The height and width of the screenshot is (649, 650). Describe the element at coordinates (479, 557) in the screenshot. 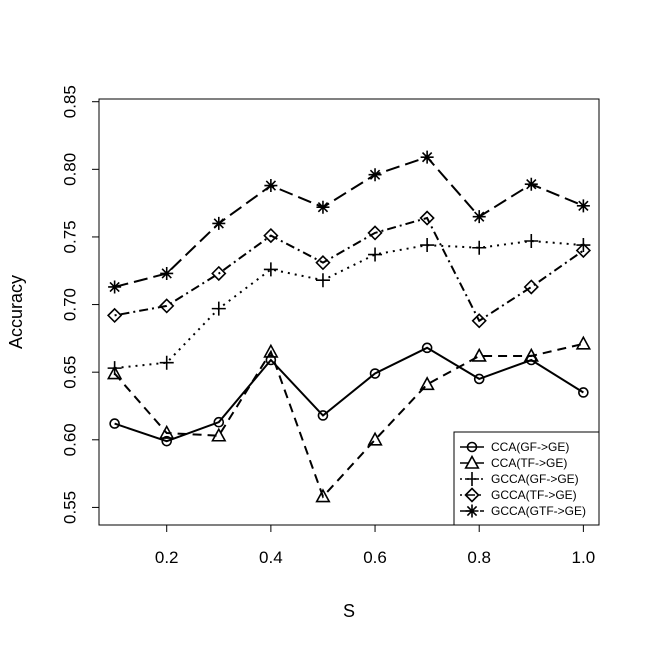

I see `x-tick-label: 0.8` at that location.